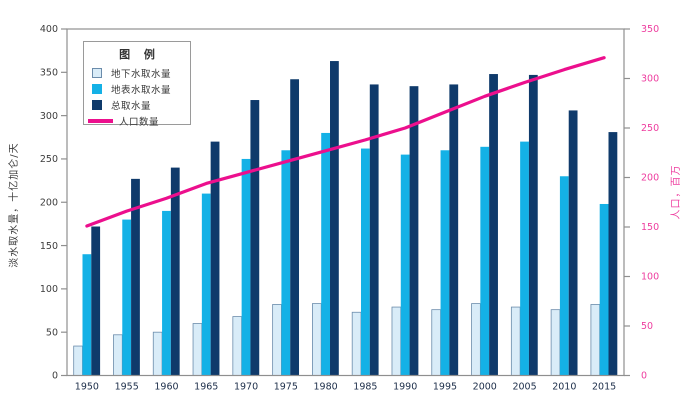  Describe the element at coordinates (396, 341) in the screenshot. I see `bar-地下水取水量-1990` at that location.